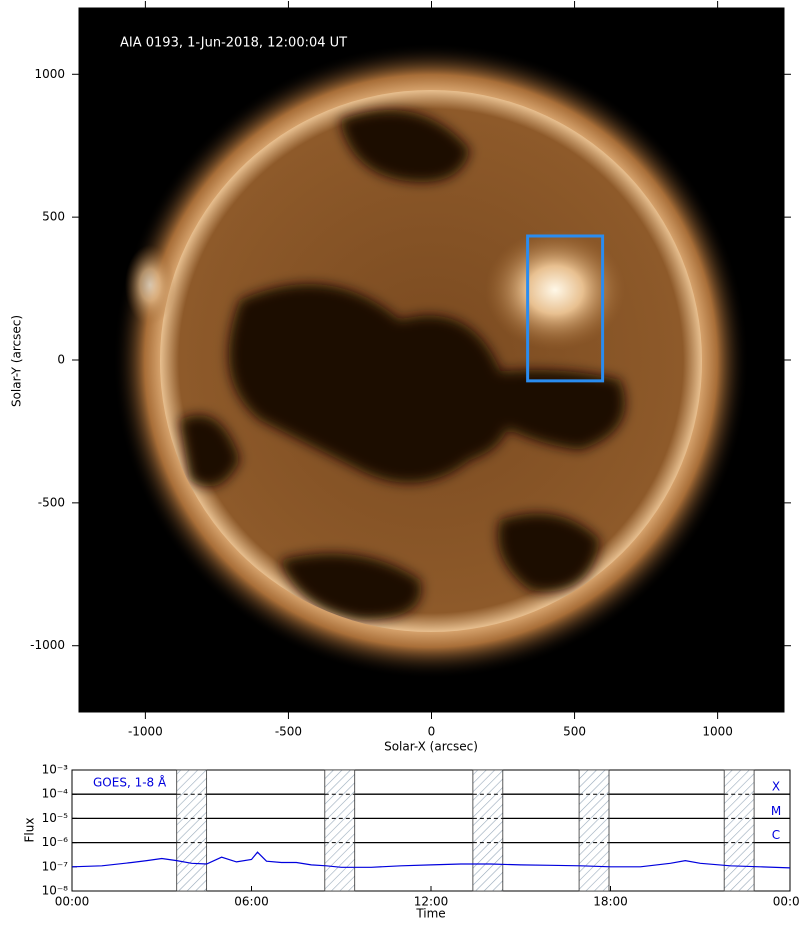  Describe the element at coordinates (565, 308) in the screenshot. I see `region-box` at that location.